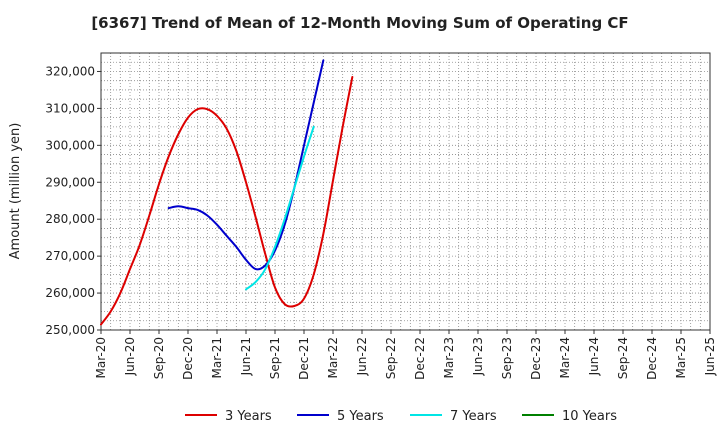 The image size is (720, 440). What do you see at coordinates (188, 358) in the screenshot?
I see `x-tick-label: Dec-20` at bounding box center [188, 358].